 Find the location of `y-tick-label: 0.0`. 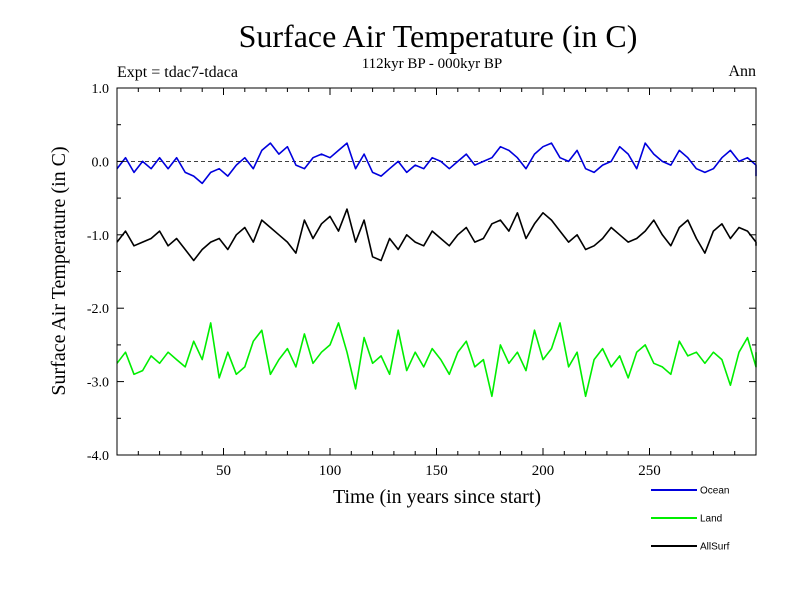

y-tick-label: 0.0 is located at coordinates (101, 162).